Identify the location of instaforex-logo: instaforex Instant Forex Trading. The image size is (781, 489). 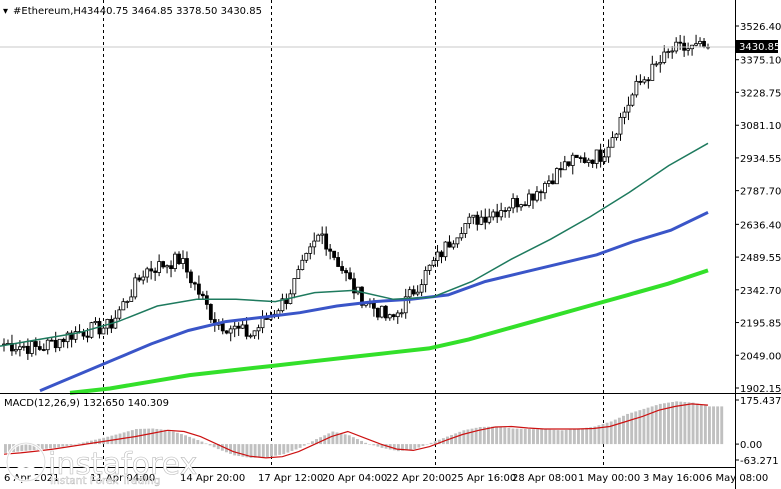
(101, 464).